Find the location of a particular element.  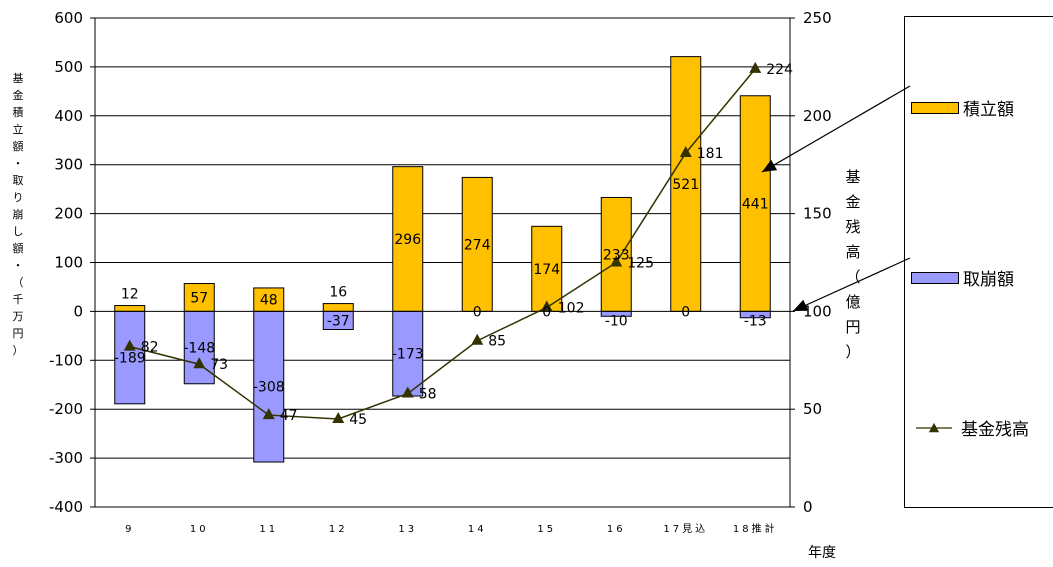

x-axis-label: 年度 is located at coordinates (822, 553).